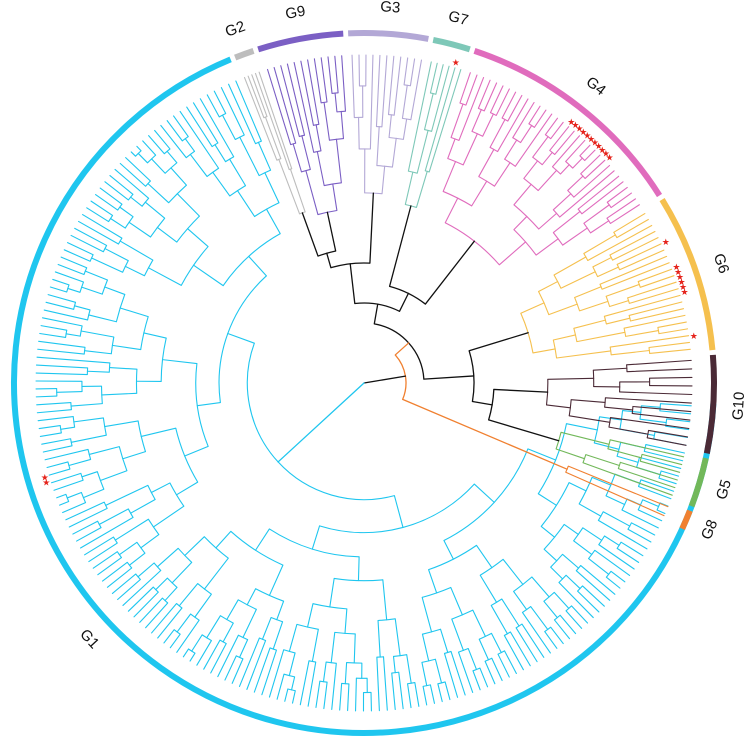 Image resolution: width=750 pixels, height=750 pixels. What do you see at coordinates (709, 529) in the screenshot?
I see `group-label-g8: G8` at bounding box center [709, 529].